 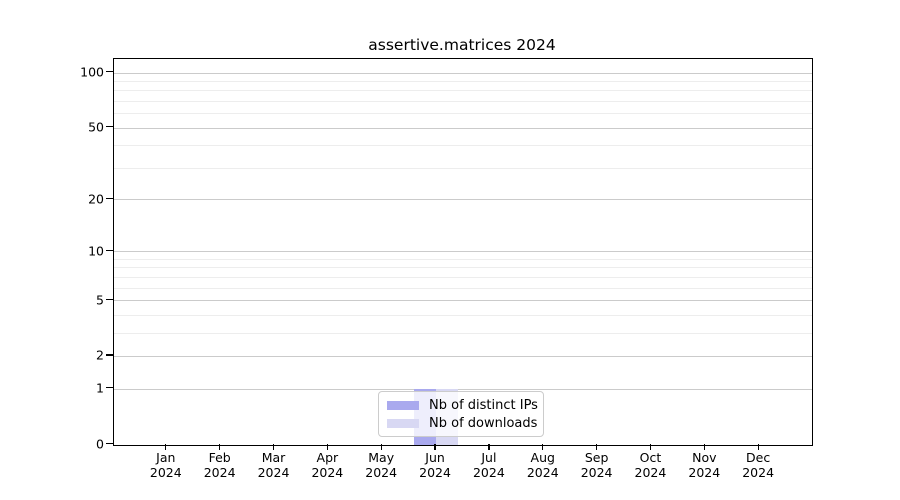 What do you see at coordinates (489, 457) in the screenshot?
I see `x-tick-month: Jul` at bounding box center [489, 457].